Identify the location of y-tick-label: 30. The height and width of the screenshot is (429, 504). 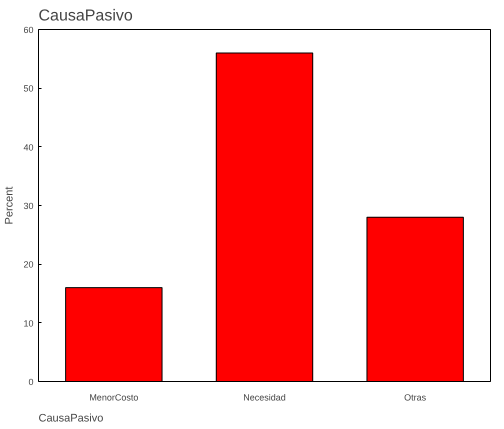
(28, 206).